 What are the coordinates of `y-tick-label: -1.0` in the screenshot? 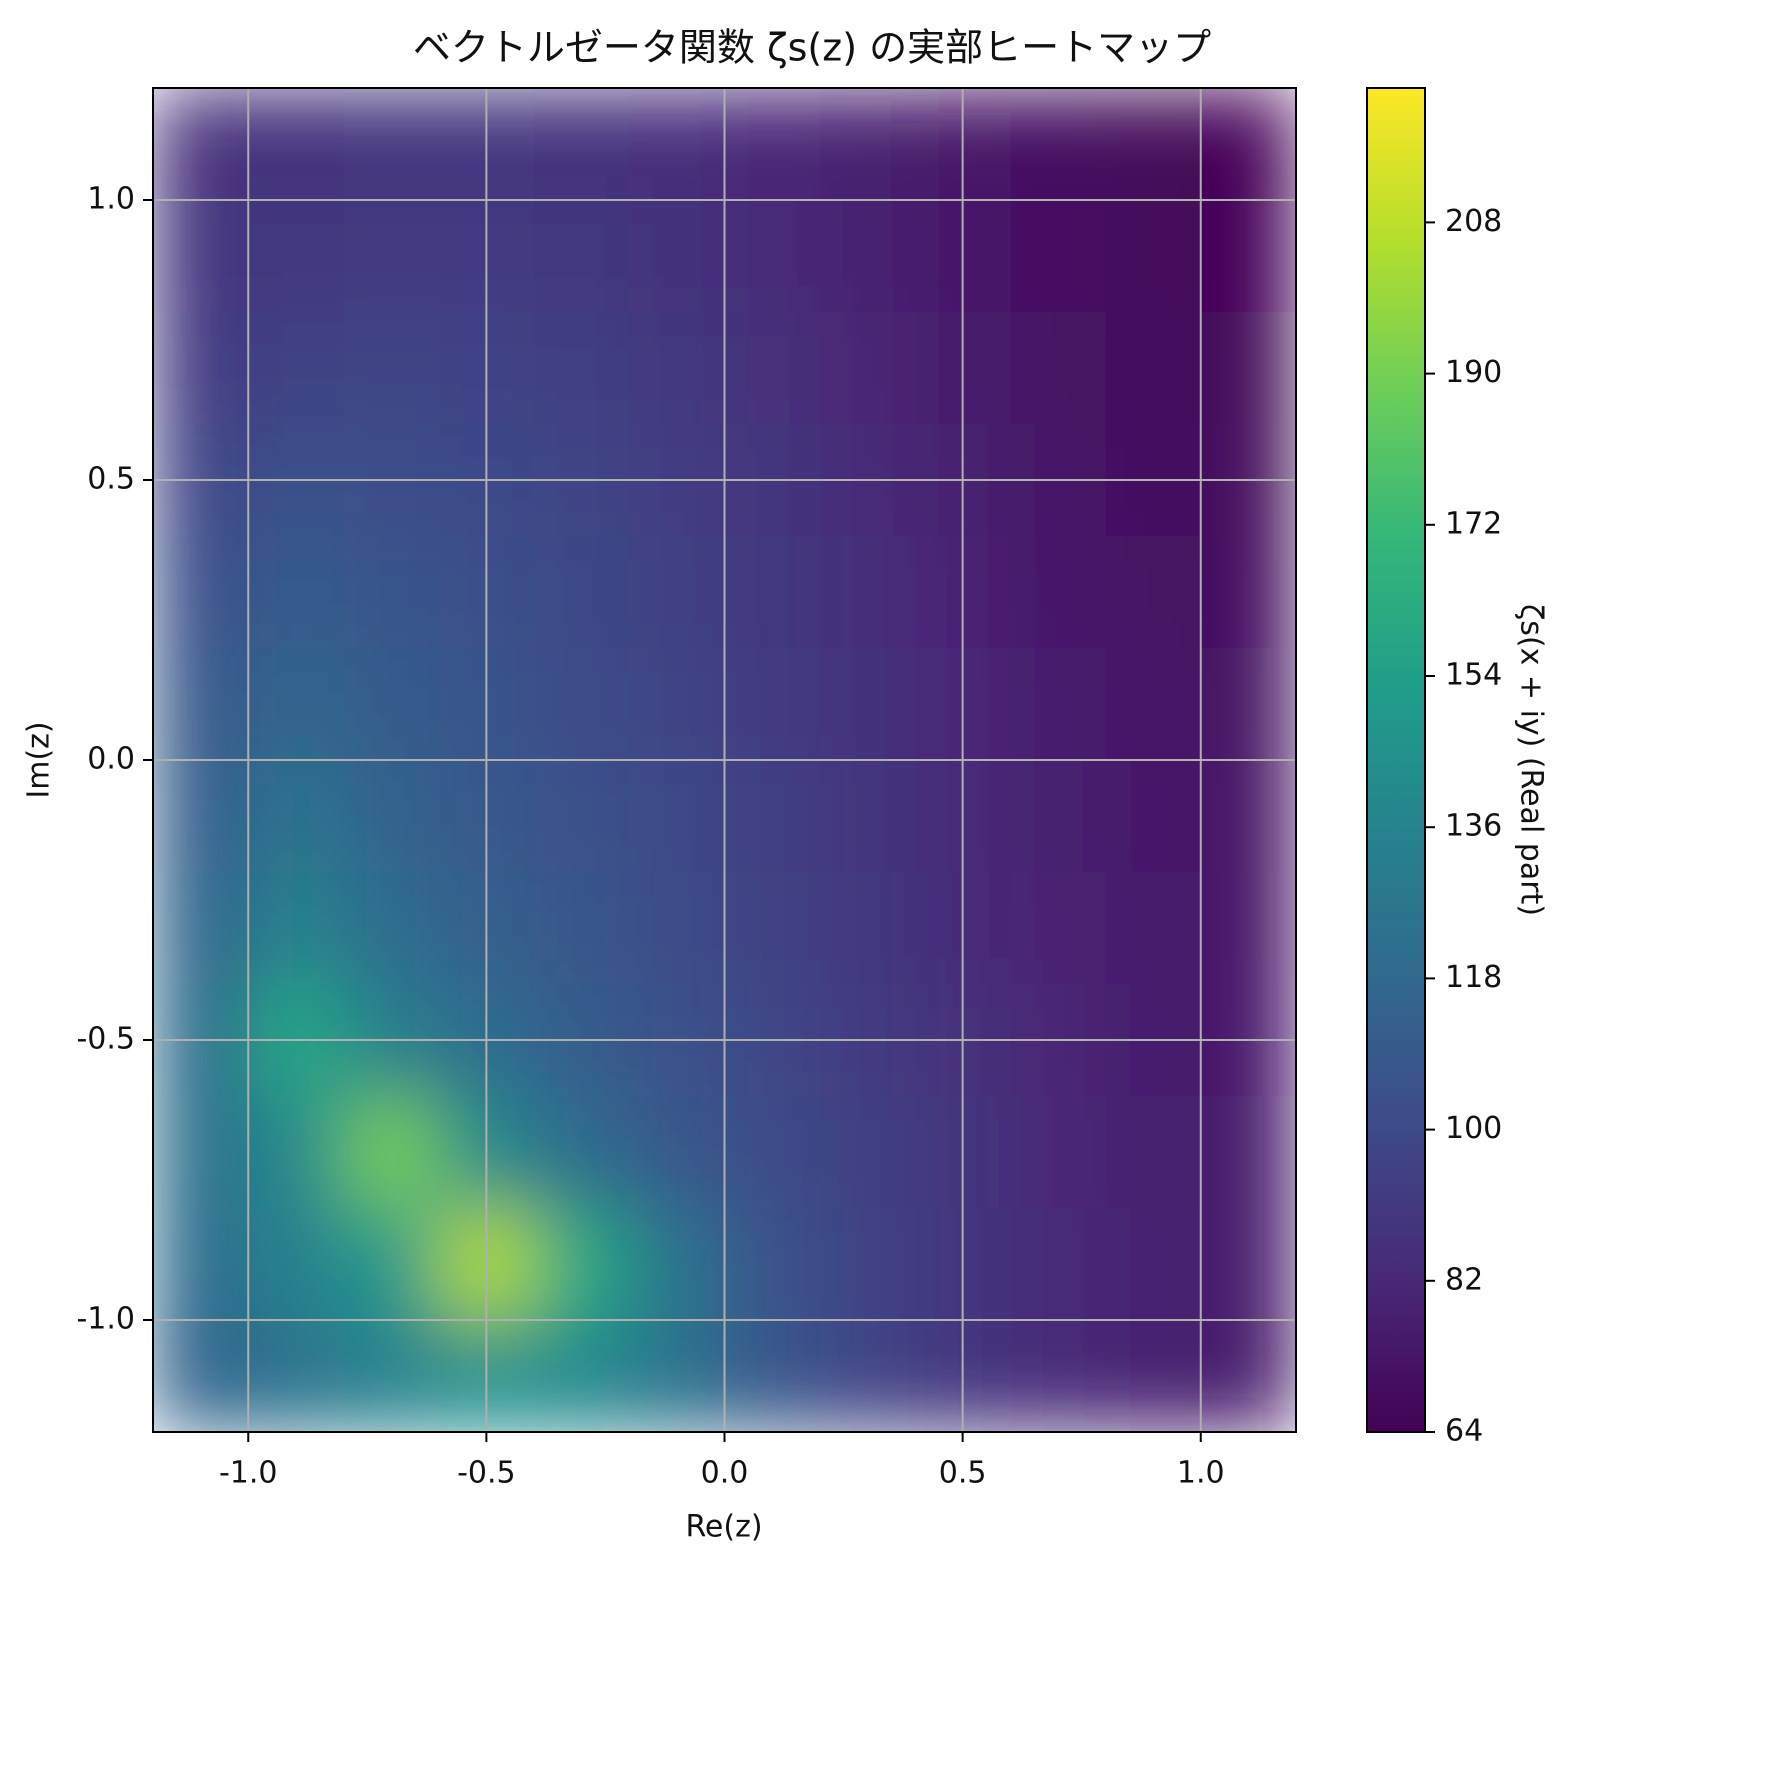 It's located at (105, 1319).